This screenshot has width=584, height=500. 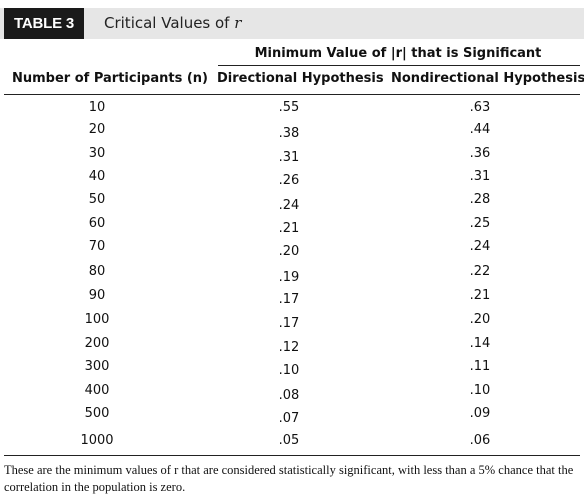 What do you see at coordinates (480, 319) in the screenshot?
I see `cell-nondirectional: .20` at bounding box center [480, 319].